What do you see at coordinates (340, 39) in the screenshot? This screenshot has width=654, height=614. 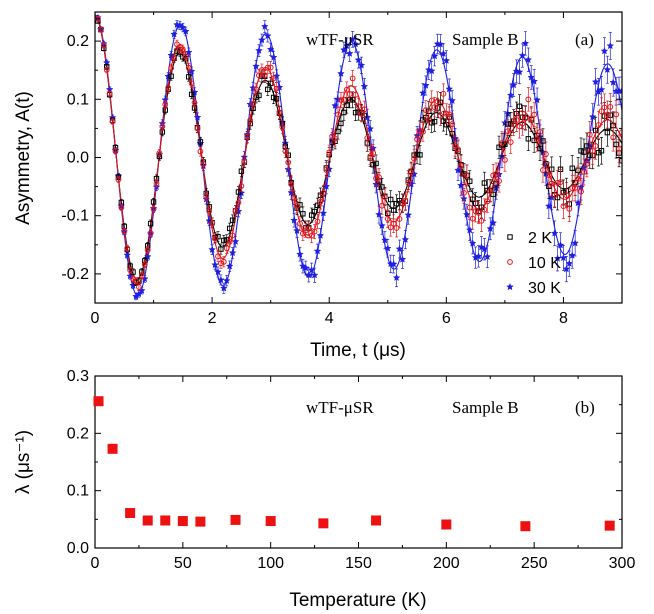 I see `panel-a-technique-label: wTF-μSR` at bounding box center [340, 39].